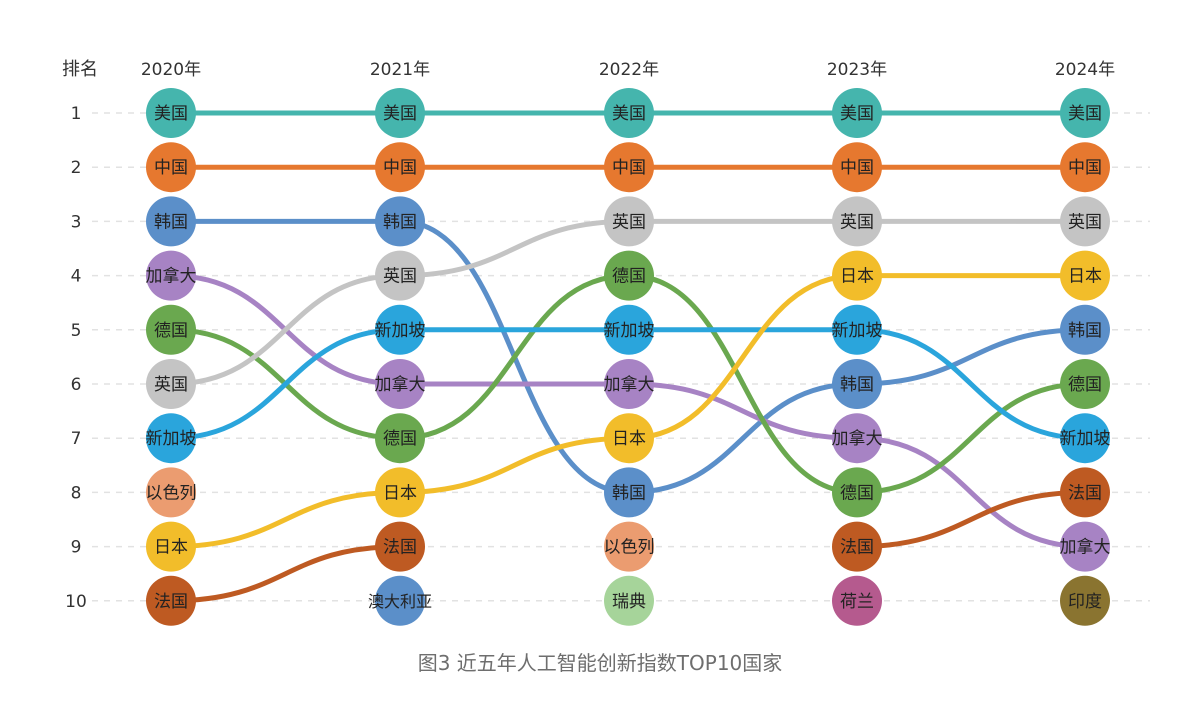 This screenshot has height=725, width=1200. I want to click on node-label: 新加坡, so click(171, 439).